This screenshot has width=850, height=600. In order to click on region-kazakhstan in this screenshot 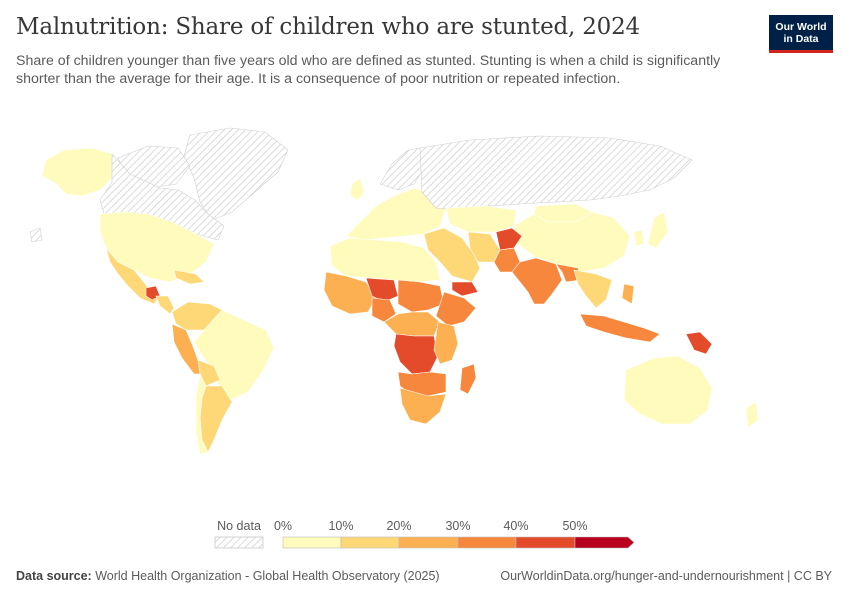, I will do `click(481, 219)`.